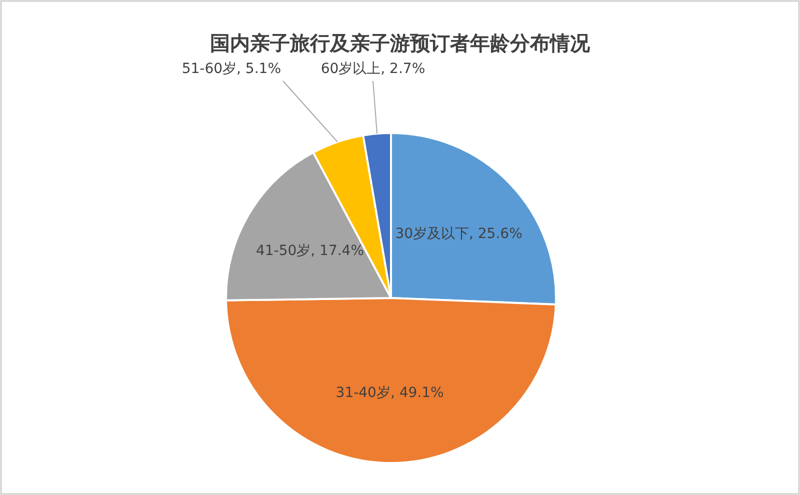  Describe the element at coordinates (231, 69) in the screenshot. I see `slice-label: 51-60岁, 5.1%` at that location.